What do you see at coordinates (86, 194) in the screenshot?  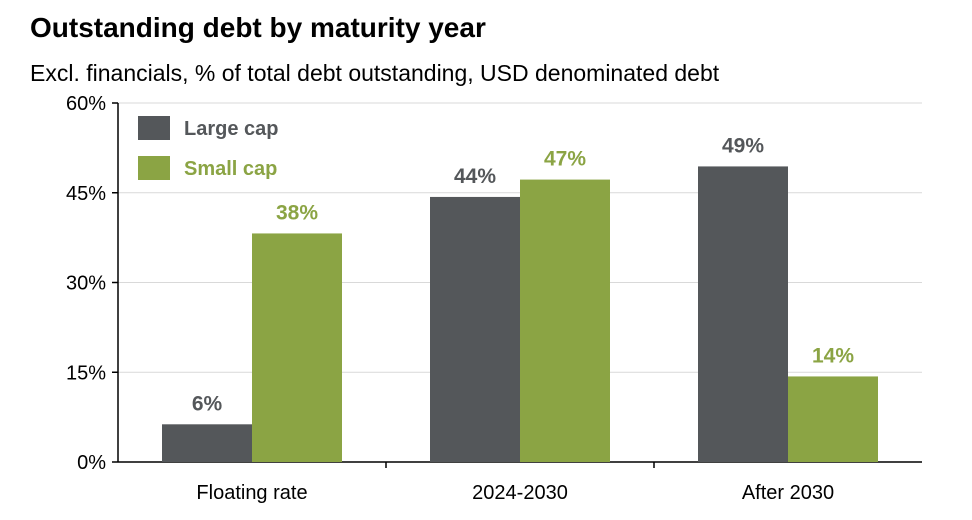 I see `y-tick-label: 45%` at bounding box center [86, 194].